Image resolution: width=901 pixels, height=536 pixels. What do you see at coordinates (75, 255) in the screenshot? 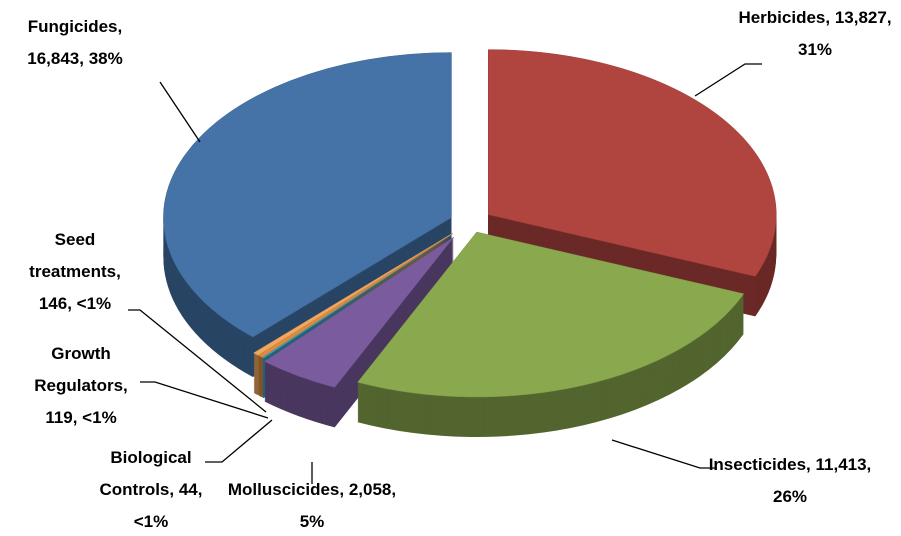
I see `category-label: Seed treatments,` at bounding box center [75, 255].